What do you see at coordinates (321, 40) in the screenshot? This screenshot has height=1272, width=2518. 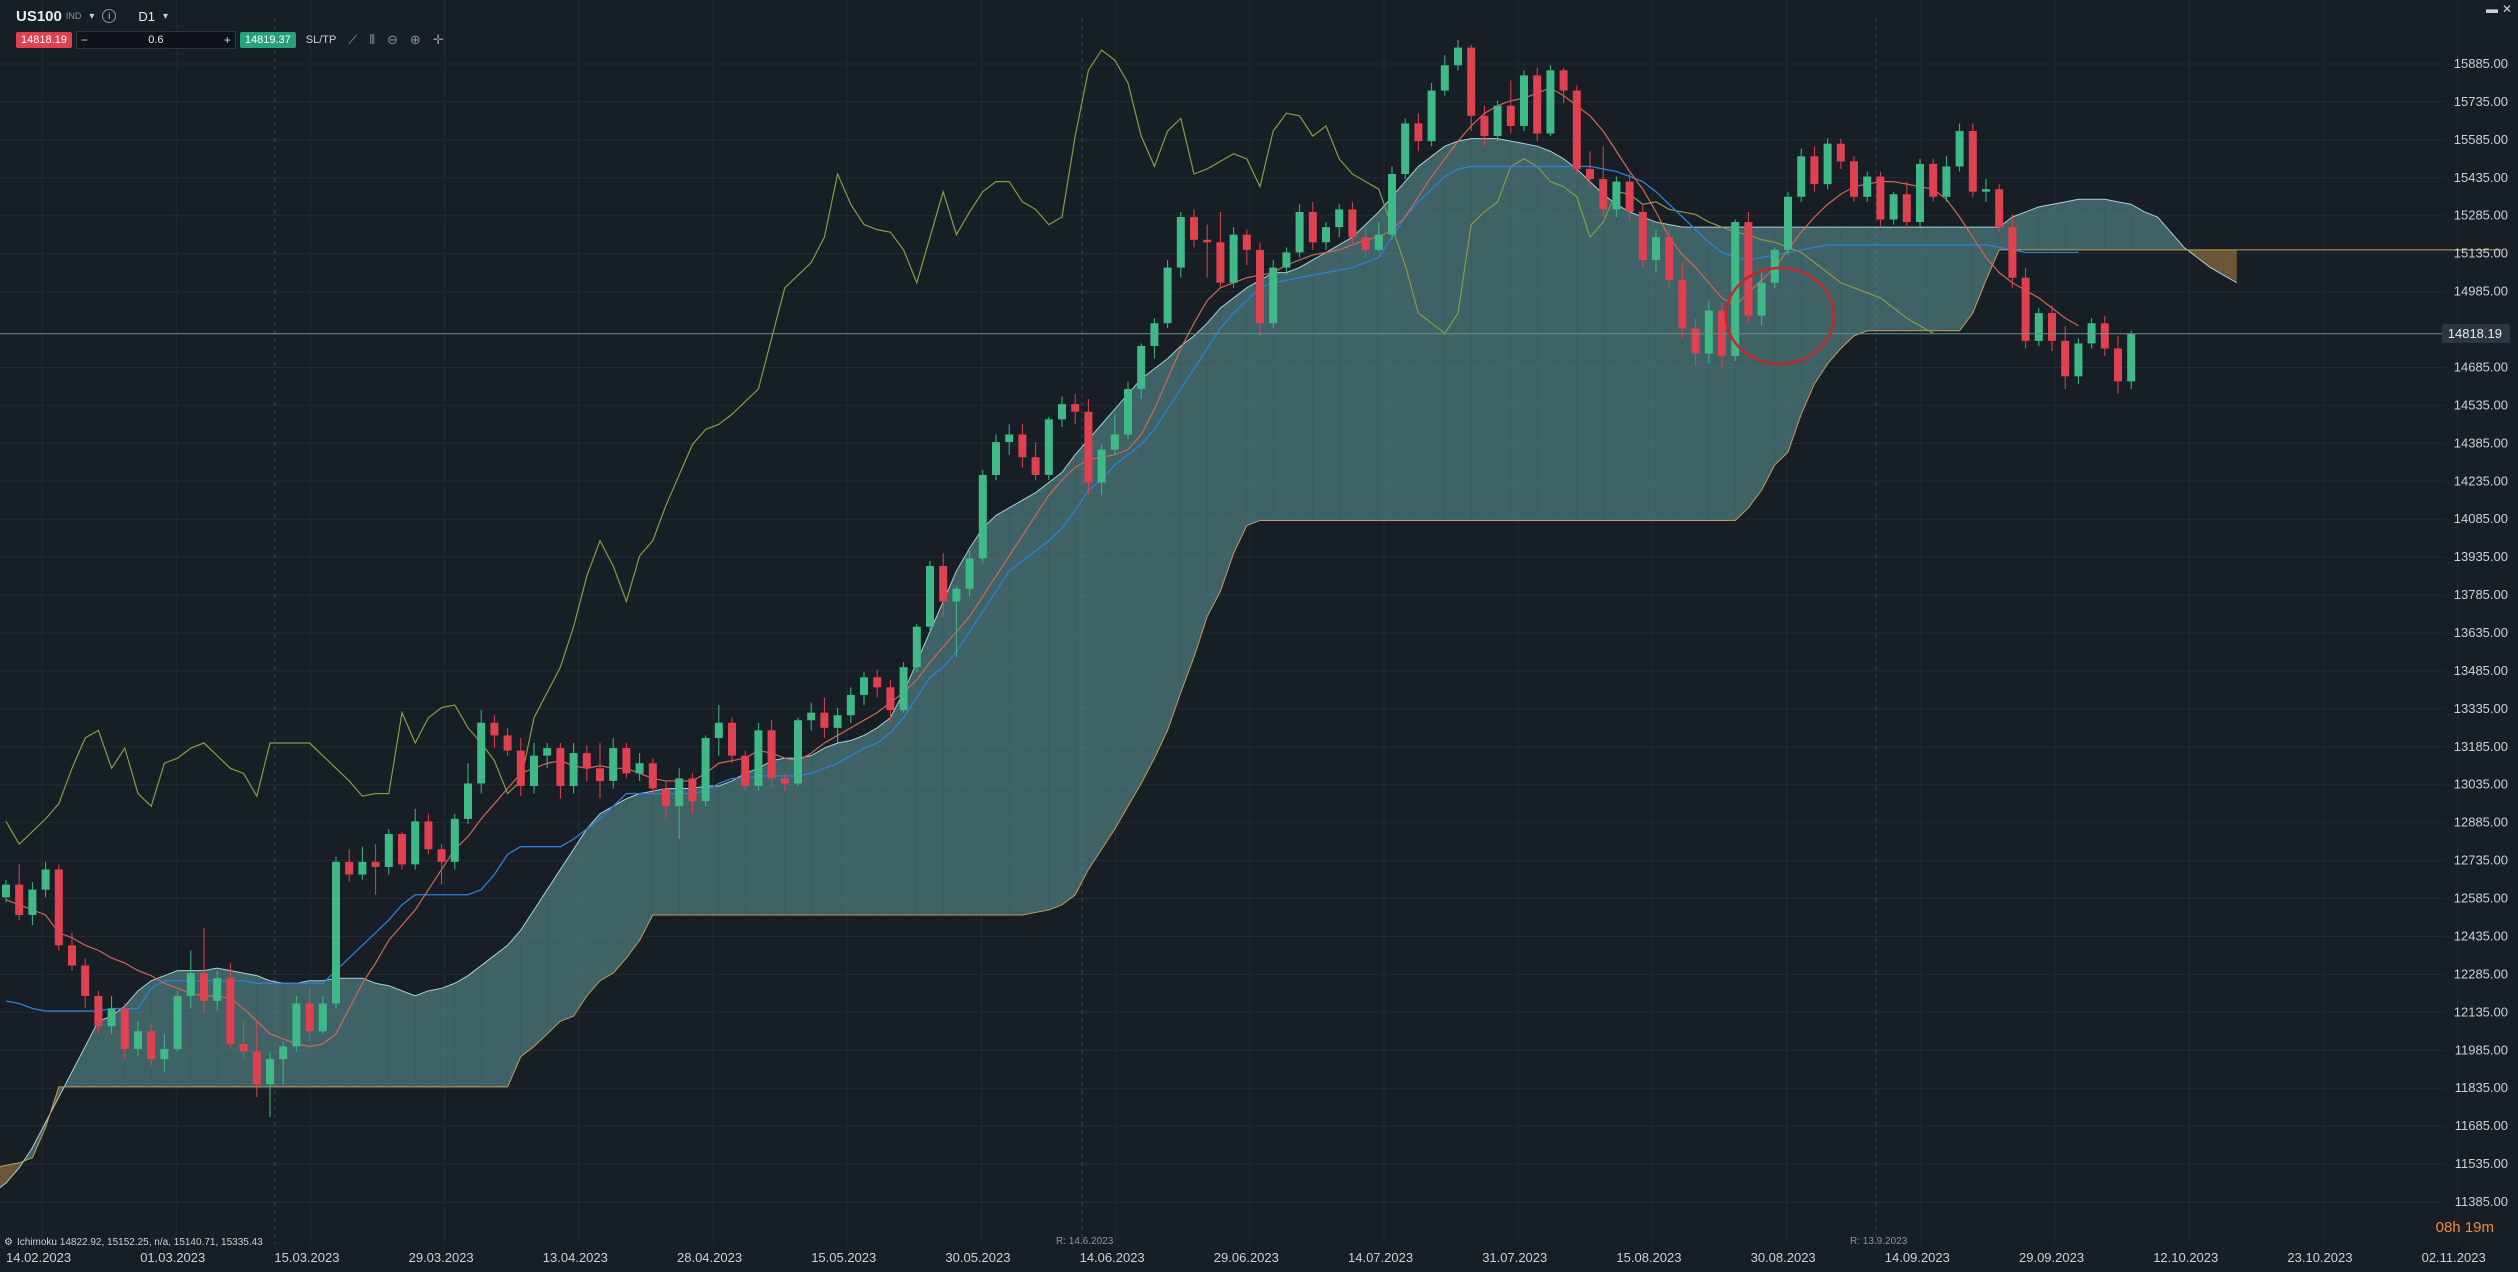 I see `sltp-button: SL/TP` at bounding box center [321, 40].